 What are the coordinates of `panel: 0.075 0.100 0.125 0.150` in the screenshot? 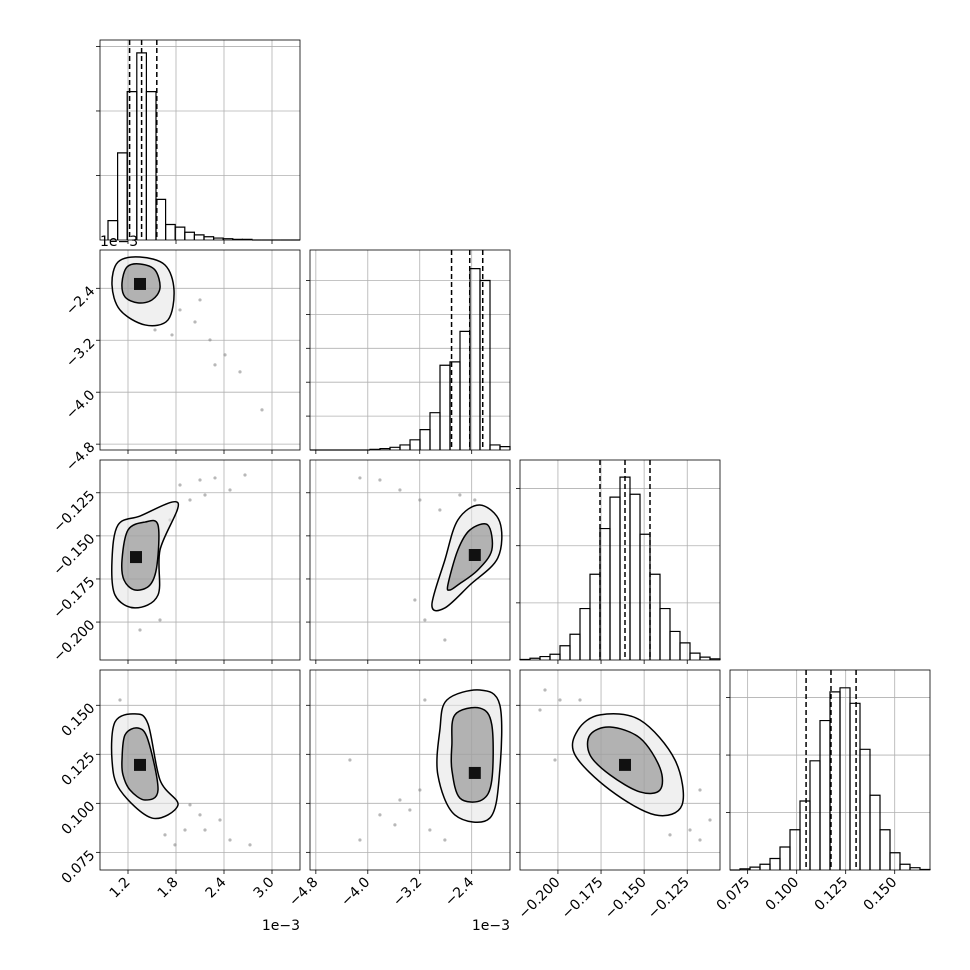 It's located at (822, 791).